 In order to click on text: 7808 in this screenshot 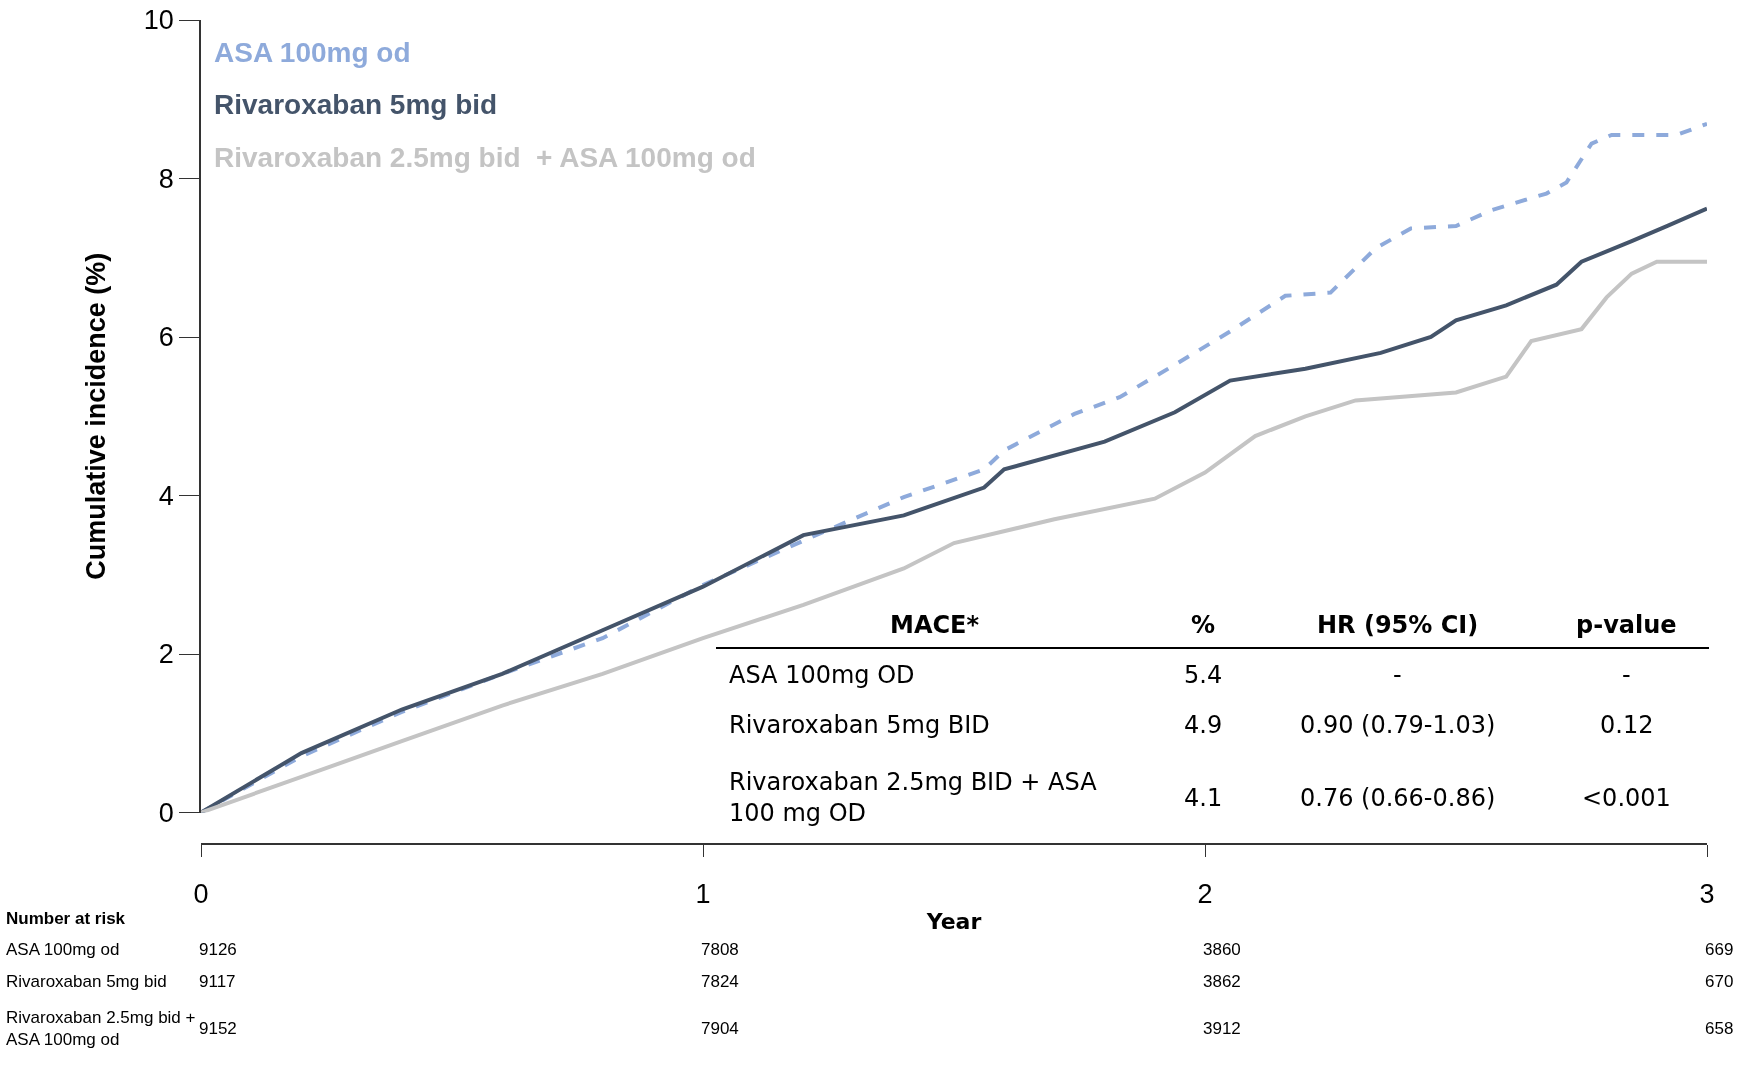, I will do `click(720, 949)`.